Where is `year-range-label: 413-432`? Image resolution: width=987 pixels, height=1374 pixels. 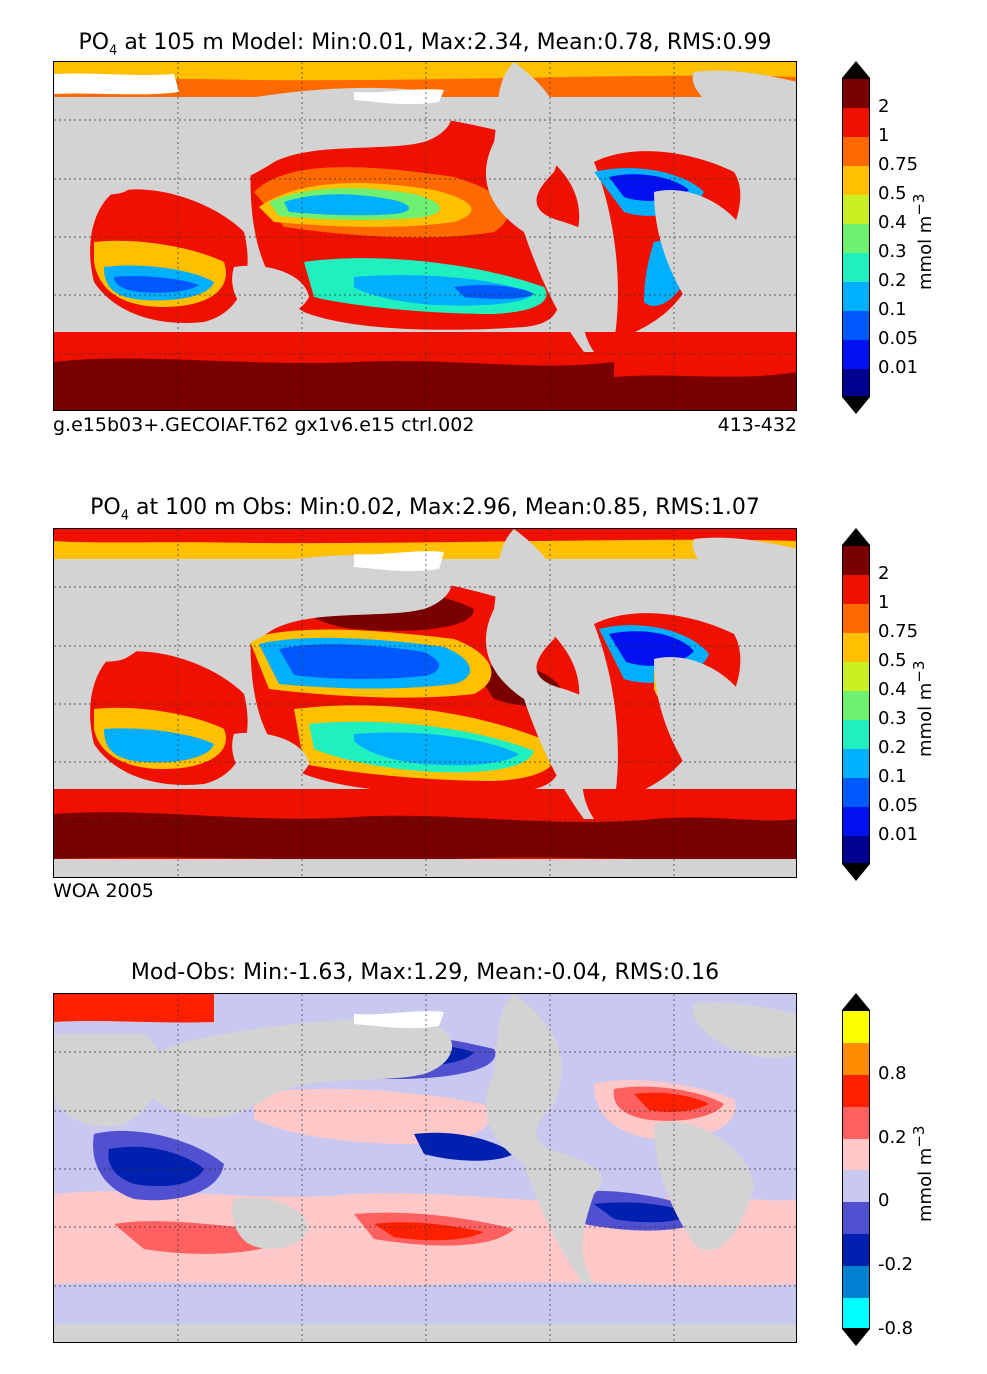
year-range-label: 413-432 is located at coordinates (757, 425).